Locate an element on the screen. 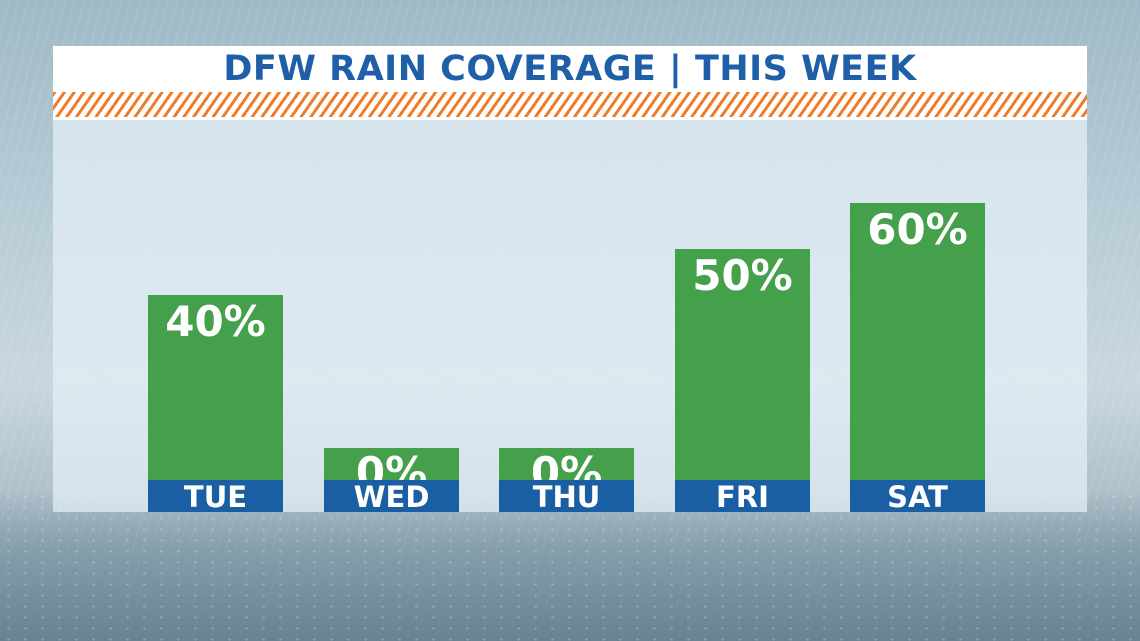  day-label-thu: THU is located at coordinates (566, 497).